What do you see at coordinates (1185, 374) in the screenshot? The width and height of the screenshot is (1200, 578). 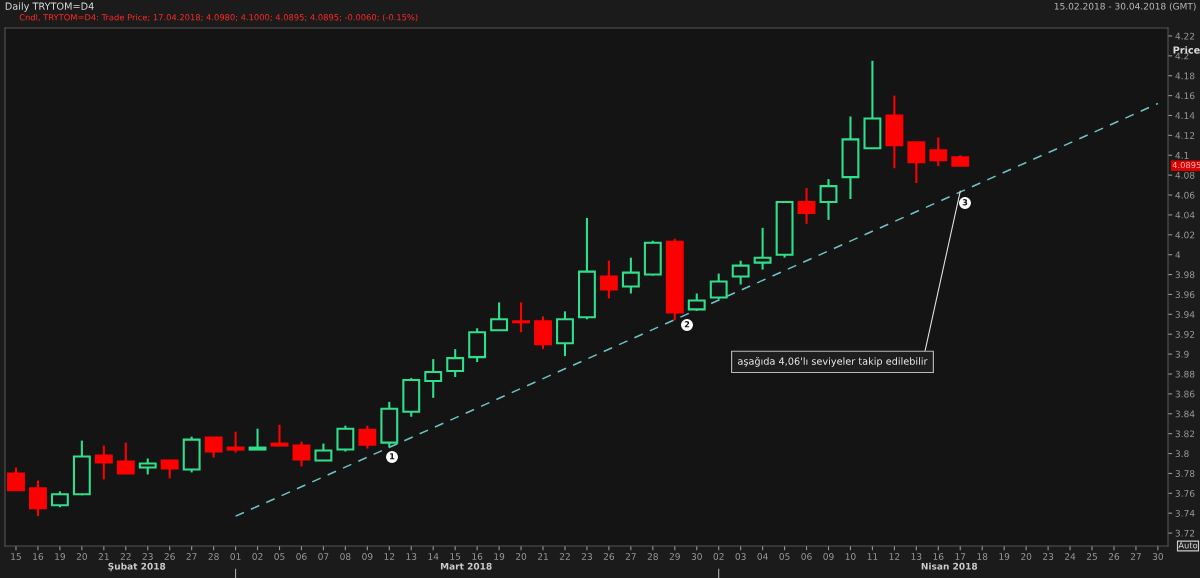 I see `y-tick-label: 3.88` at bounding box center [1185, 374].